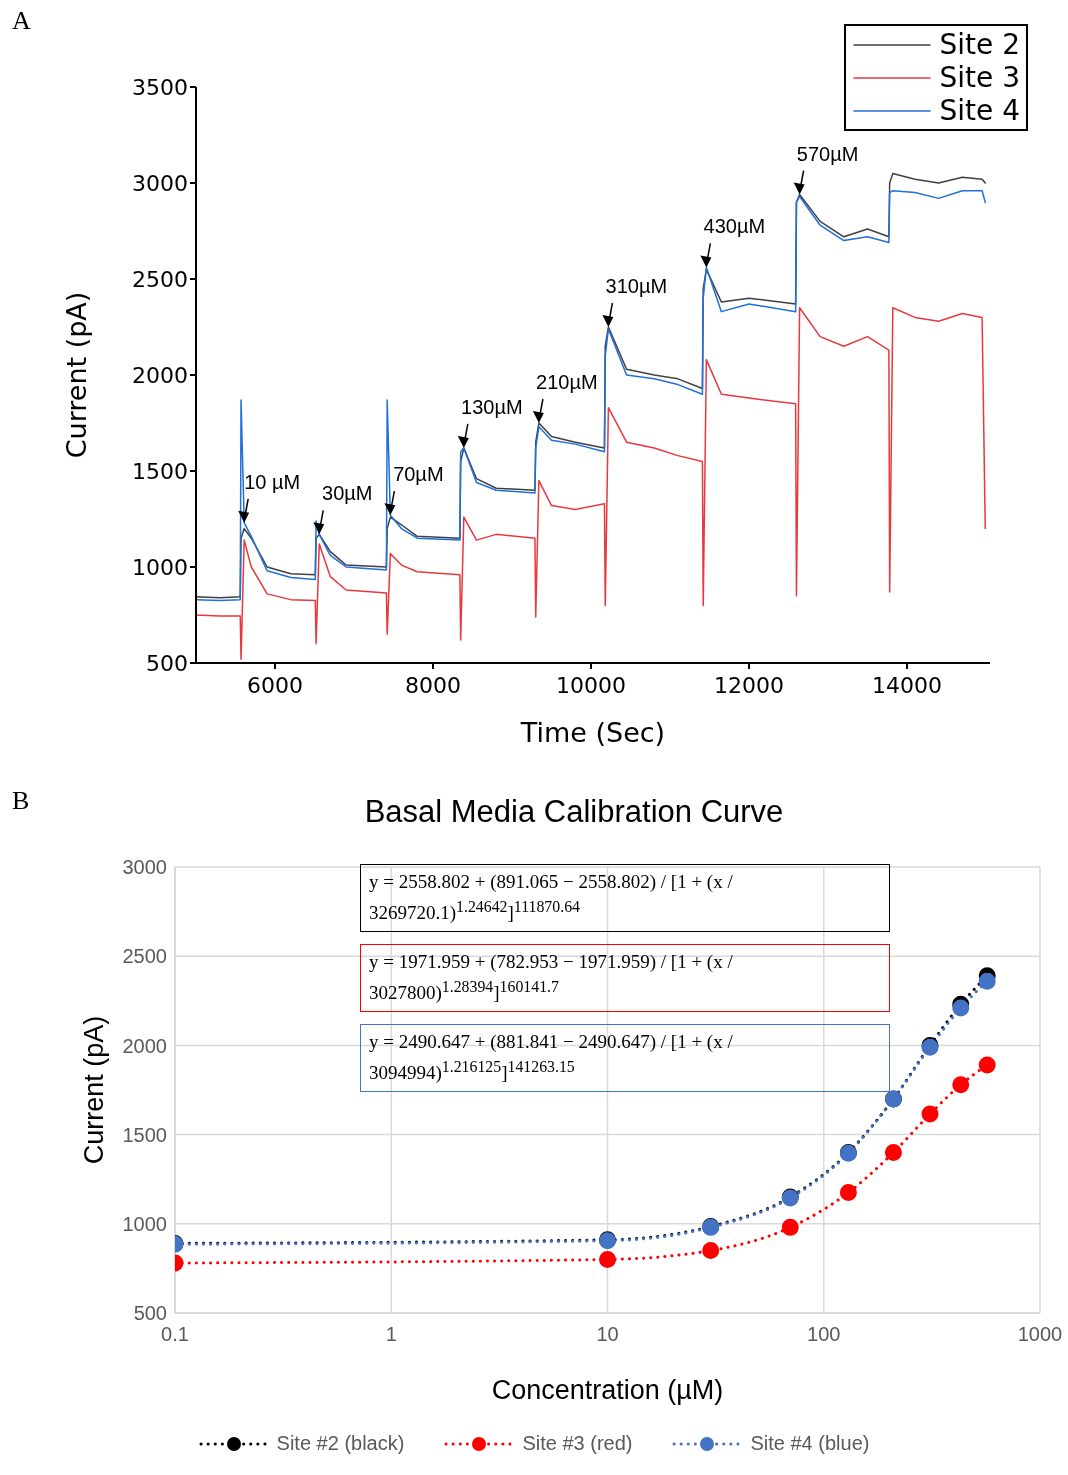  I want to click on annotation: 130µM, so click(492, 406).